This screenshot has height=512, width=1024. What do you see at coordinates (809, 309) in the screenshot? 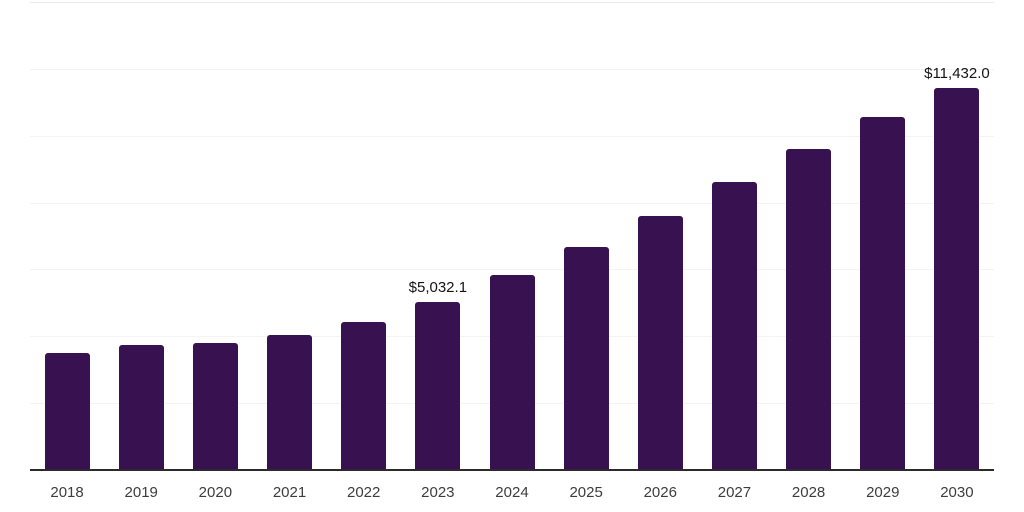
I see `bar-2028` at bounding box center [809, 309].